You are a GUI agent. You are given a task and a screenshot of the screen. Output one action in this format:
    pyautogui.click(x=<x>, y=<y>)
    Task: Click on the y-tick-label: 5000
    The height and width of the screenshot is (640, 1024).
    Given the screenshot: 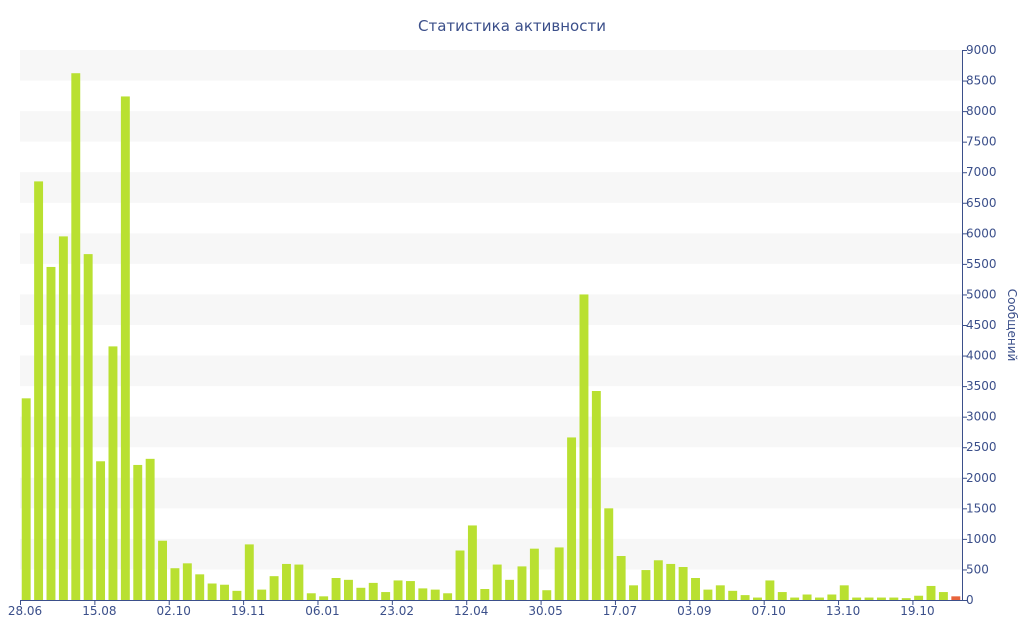 What is the action you would take?
    pyautogui.click(x=981, y=294)
    